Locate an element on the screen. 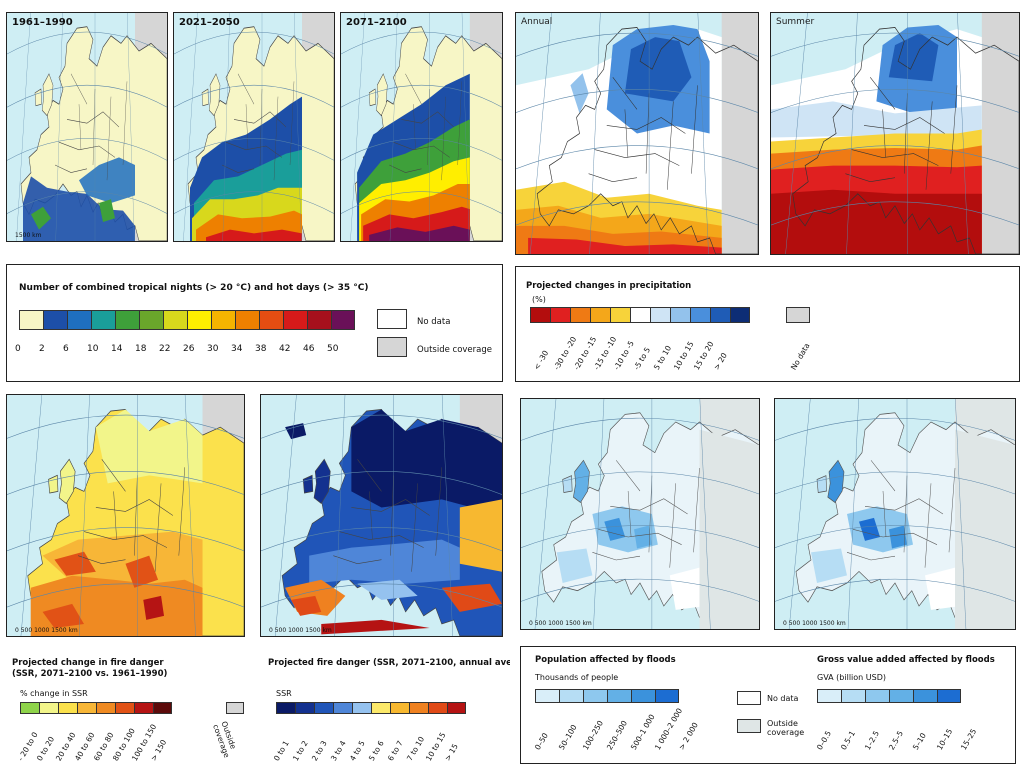 This screenshot has height=768, width=1024. legend-title-line1: Projected change in fire danger is located at coordinates (88, 663).